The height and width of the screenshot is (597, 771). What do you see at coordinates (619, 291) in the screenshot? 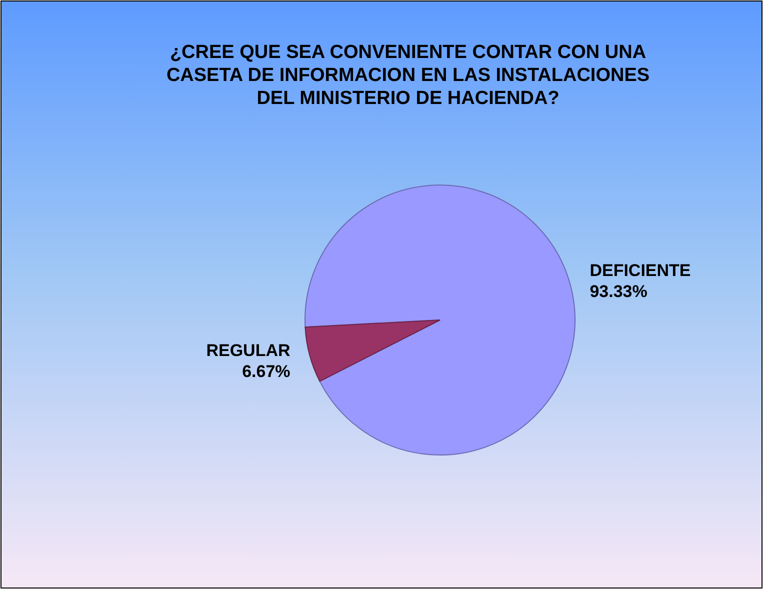
I see `data-label: 93.33%` at bounding box center [619, 291].